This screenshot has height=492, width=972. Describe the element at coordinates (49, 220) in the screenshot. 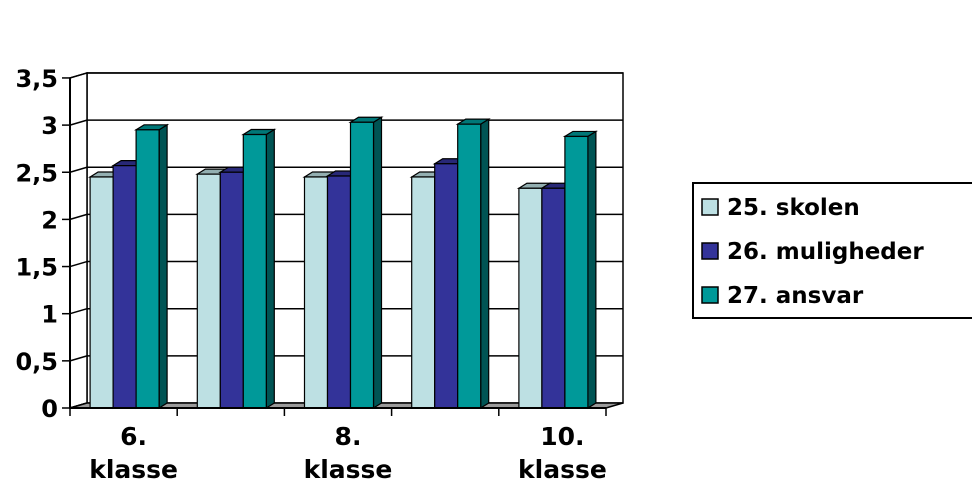

I see `y-tick-label: 2` at that location.